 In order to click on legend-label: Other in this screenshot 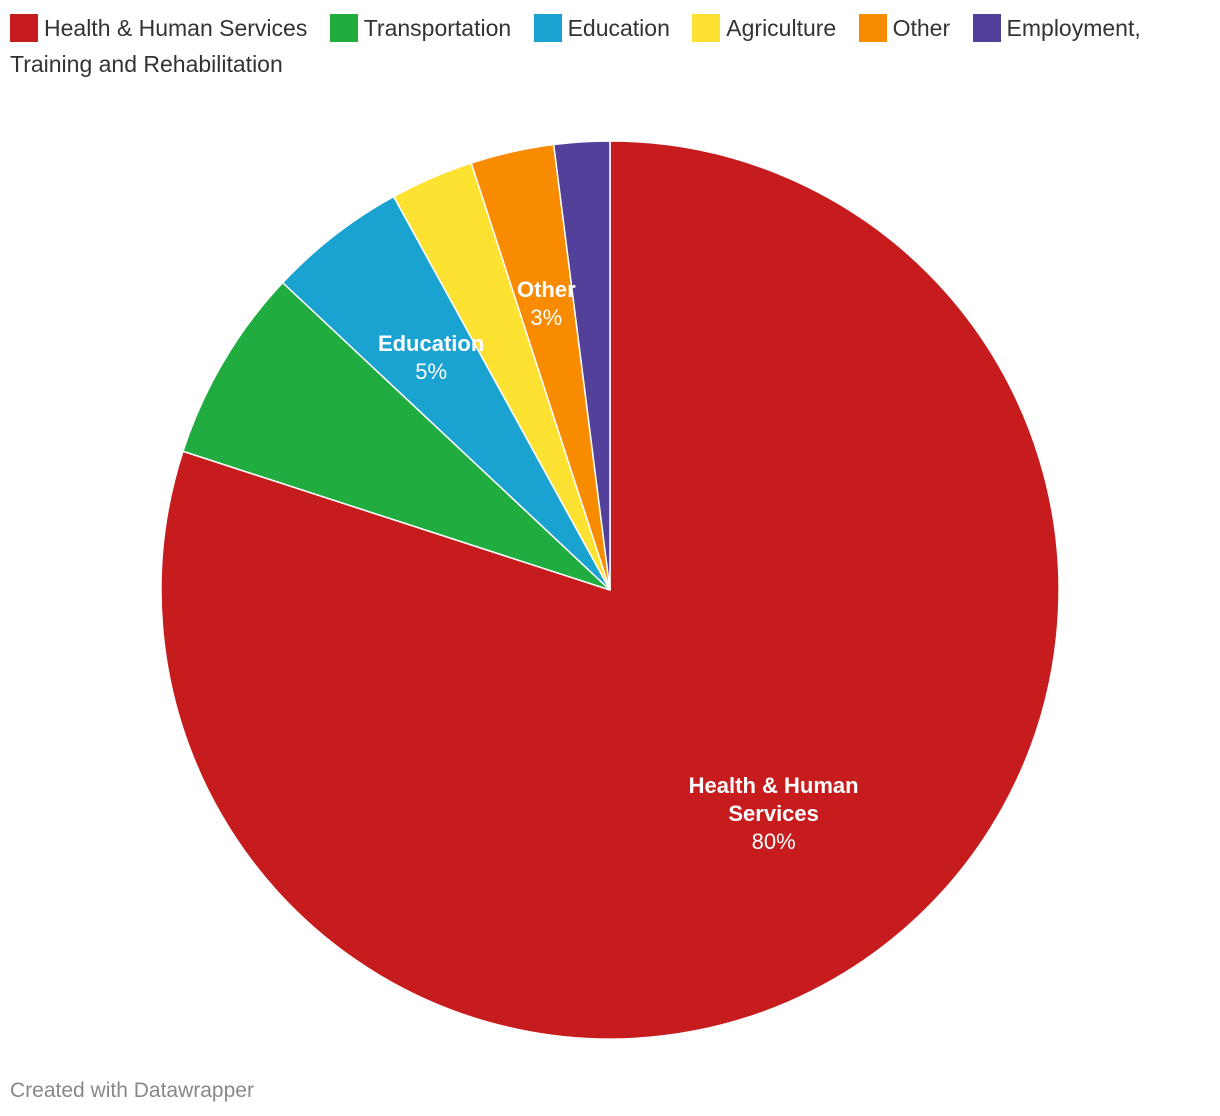, I will do `click(921, 28)`.